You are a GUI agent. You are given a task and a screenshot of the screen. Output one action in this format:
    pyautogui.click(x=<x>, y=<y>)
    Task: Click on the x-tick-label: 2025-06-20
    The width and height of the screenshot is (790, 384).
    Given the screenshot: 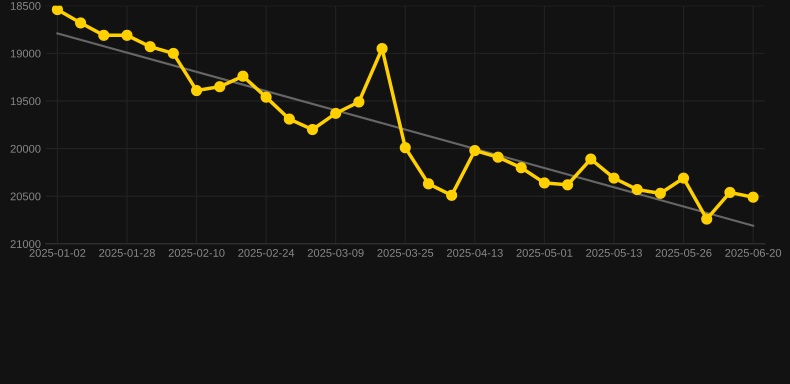 What is the action you would take?
    pyautogui.click(x=753, y=252)
    